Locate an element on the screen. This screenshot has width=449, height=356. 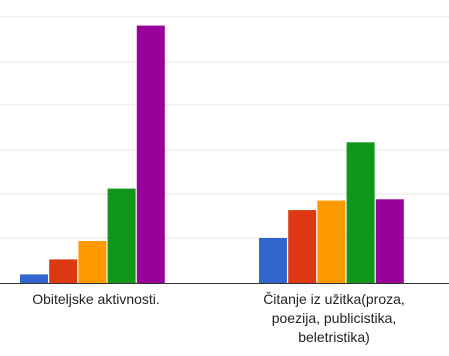
category-label: Obiteljske aktivnosti. is located at coordinates (96, 299).